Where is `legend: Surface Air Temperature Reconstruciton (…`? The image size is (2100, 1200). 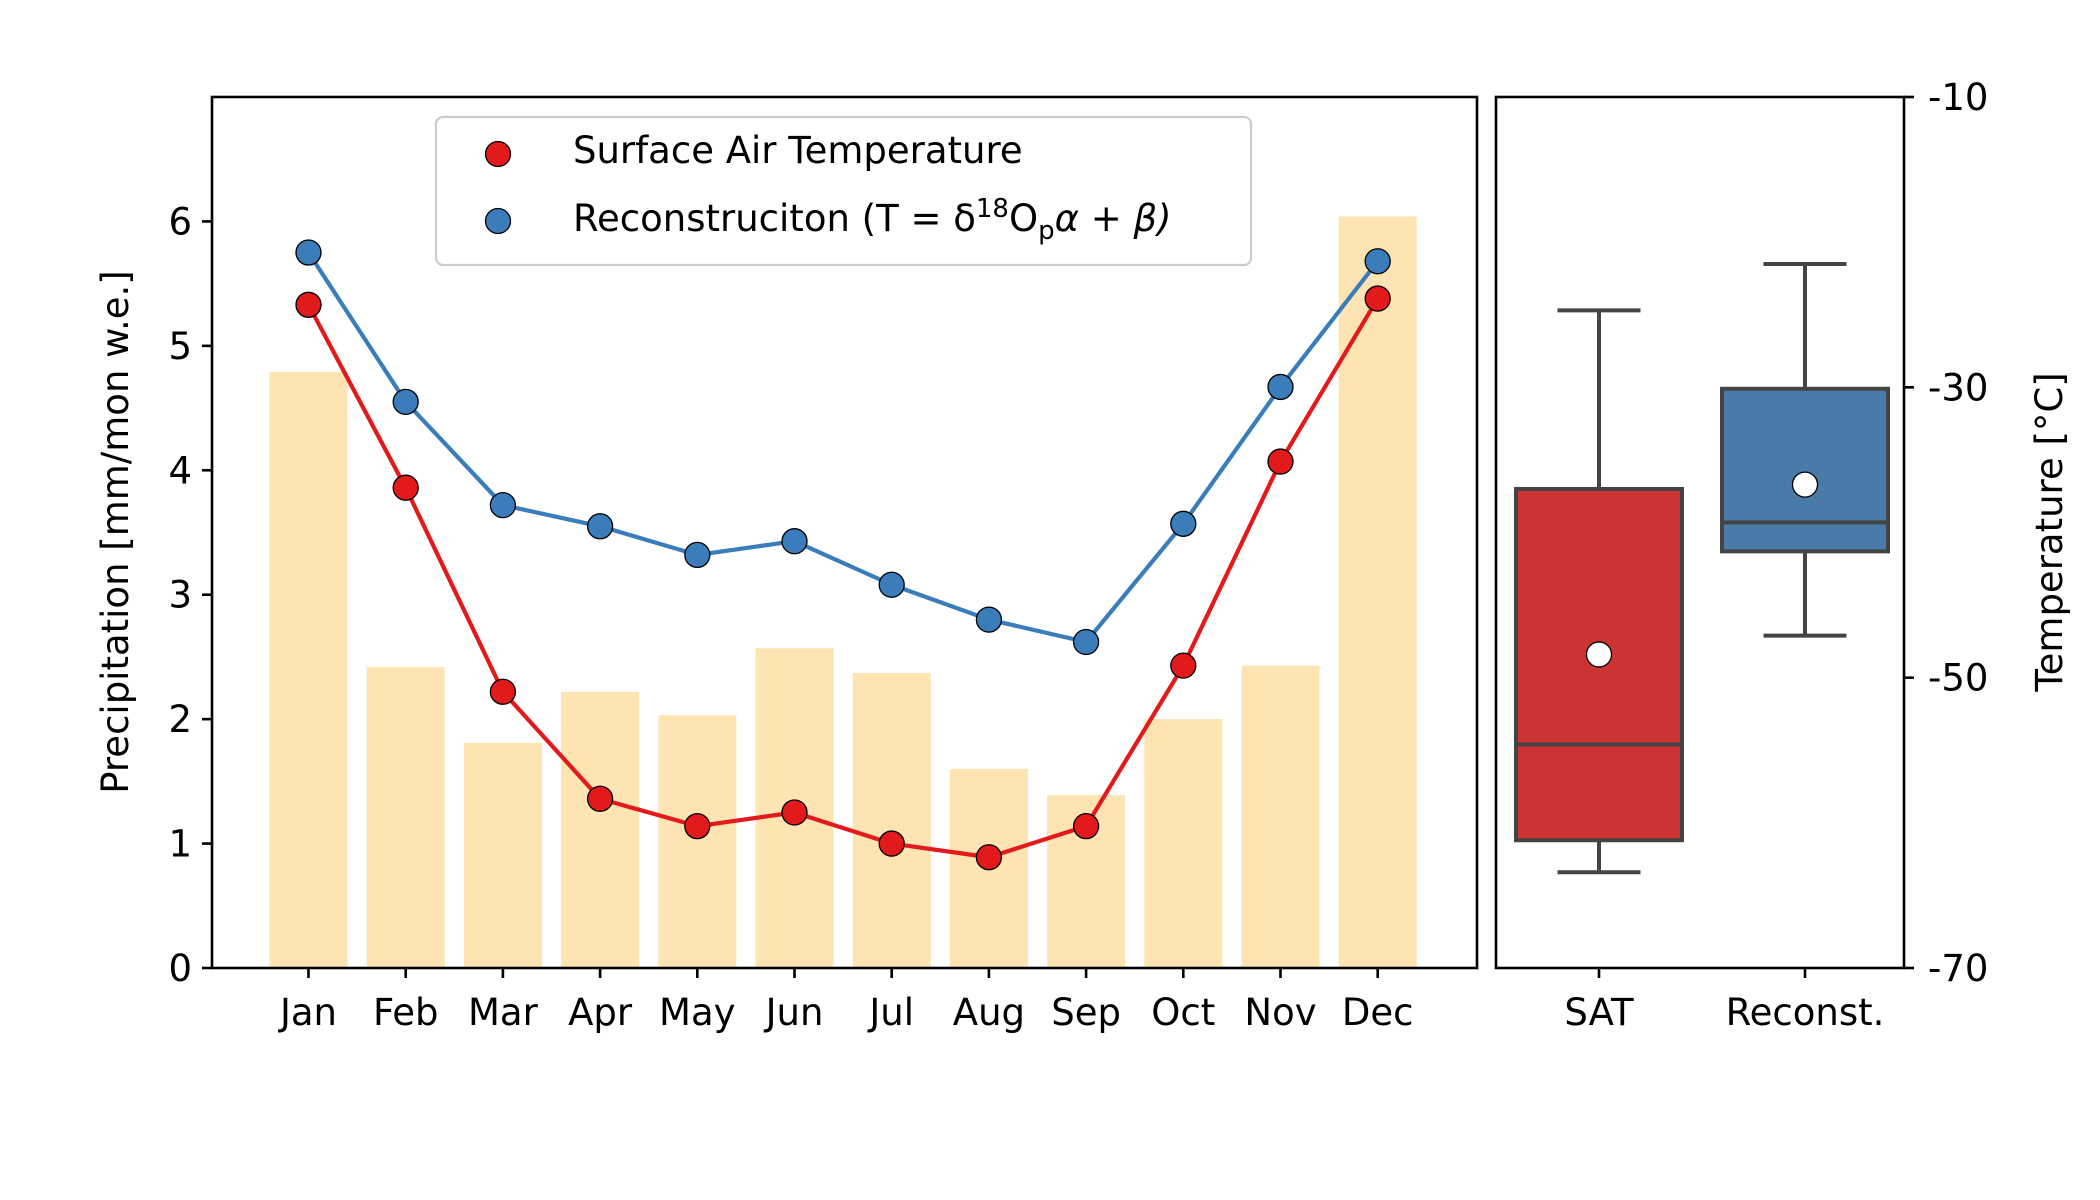
legend: Surface Air Temperature Reconstruciton (… is located at coordinates (843, 191).